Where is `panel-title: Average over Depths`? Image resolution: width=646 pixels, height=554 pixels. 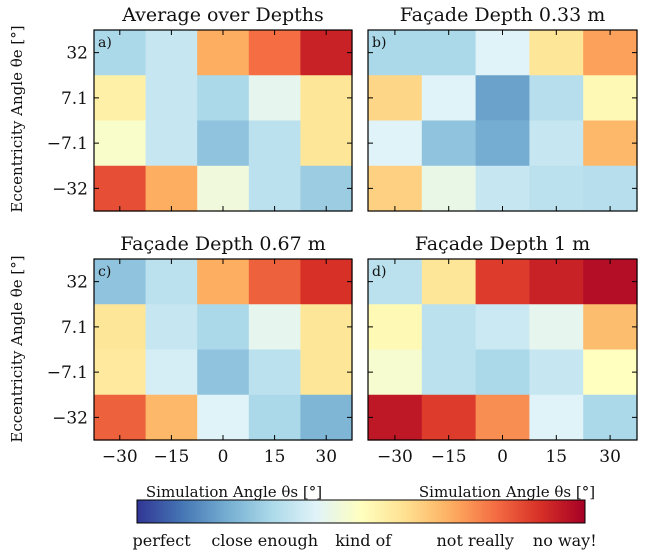 panel-title: Average over Depths is located at coordinates (222, 15).